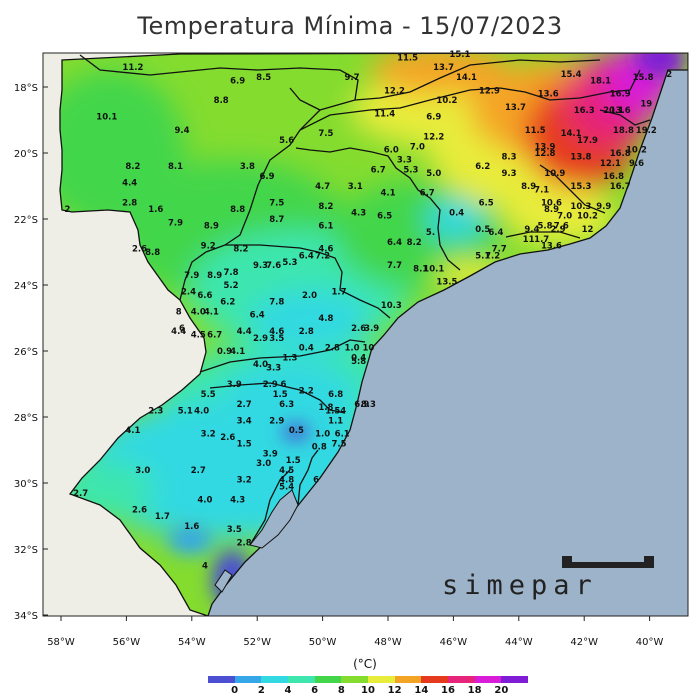 The image size is (700, 700). I want to click on station-value: 0.5, so click(296, 431).